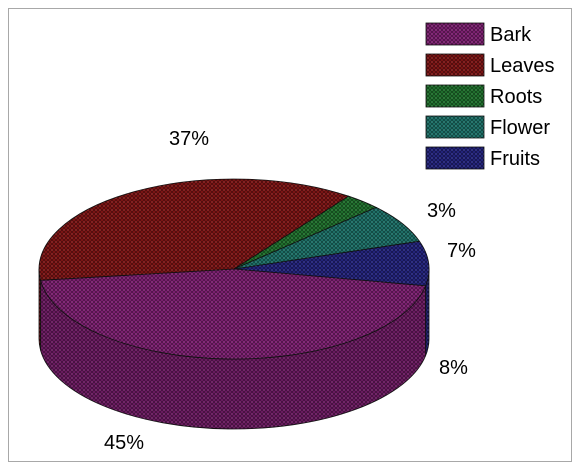 This screenshot has width=581, height=472. What do you see at coordinates (522, 66) in the screenshot?
I see `legend-label-leaves: Leaves` at bounding box center [522, 66].